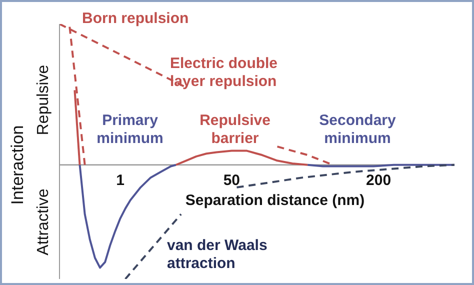 This screenshot has height=285, width=474. I want to click on text: Repulsive, so click(44, 100).